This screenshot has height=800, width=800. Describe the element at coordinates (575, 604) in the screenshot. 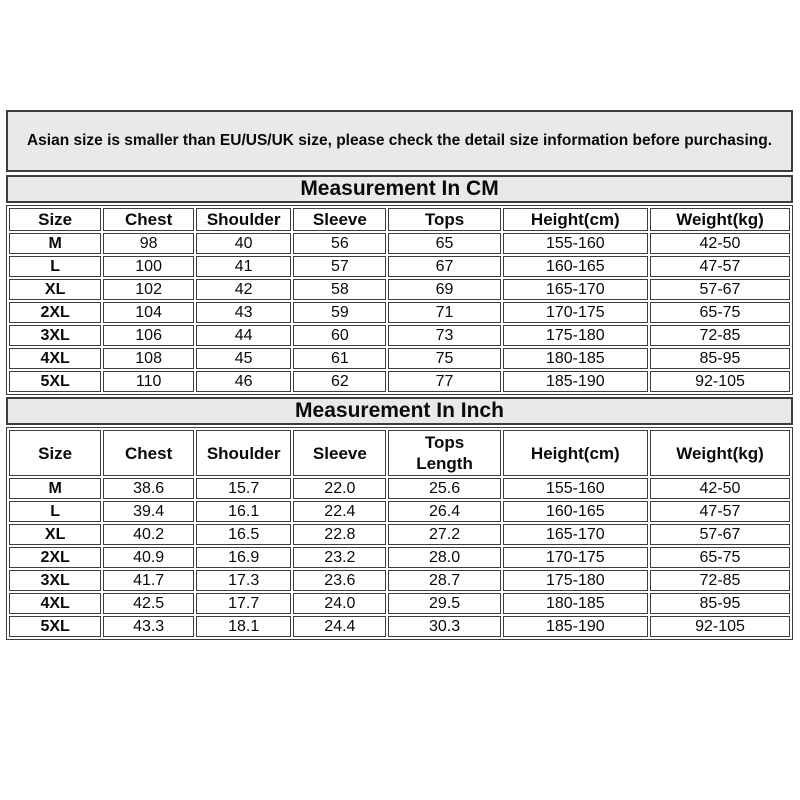

I see `value-cell: 180-185` at that location.